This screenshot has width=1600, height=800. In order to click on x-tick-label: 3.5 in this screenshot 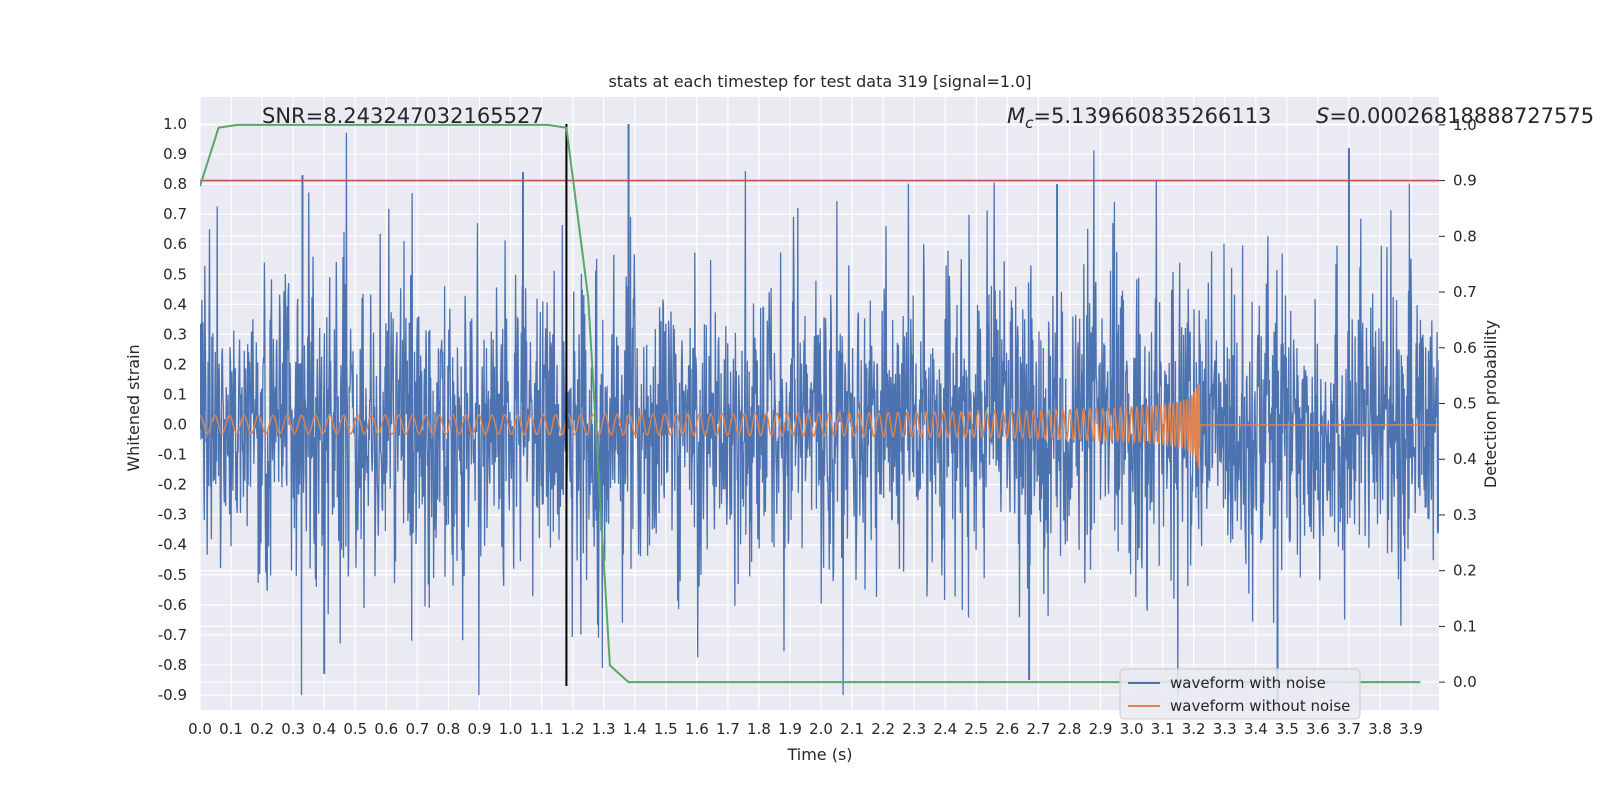, I will do `click(1287, 729)`.